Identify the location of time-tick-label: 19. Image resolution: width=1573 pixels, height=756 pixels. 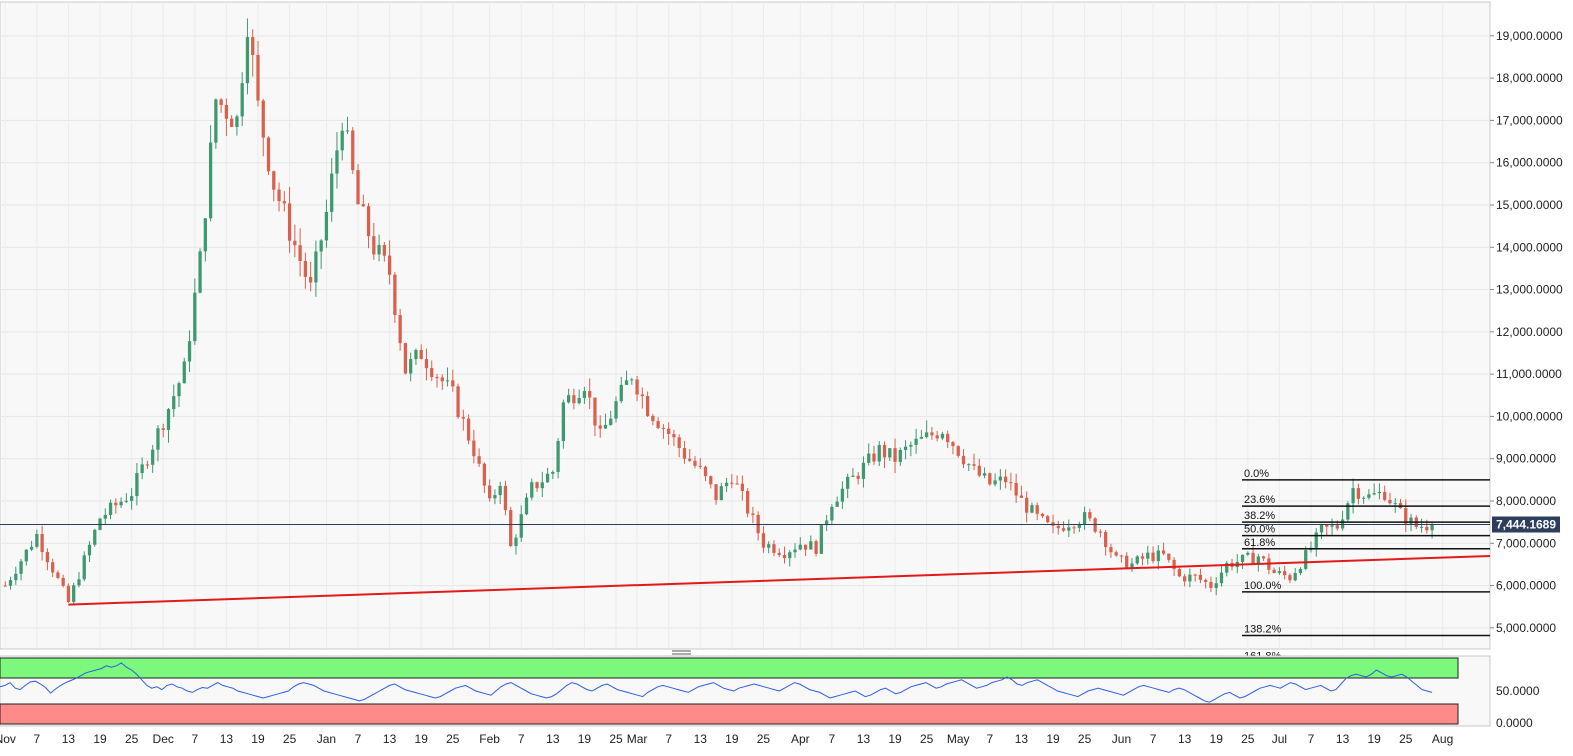
(1374, 739).